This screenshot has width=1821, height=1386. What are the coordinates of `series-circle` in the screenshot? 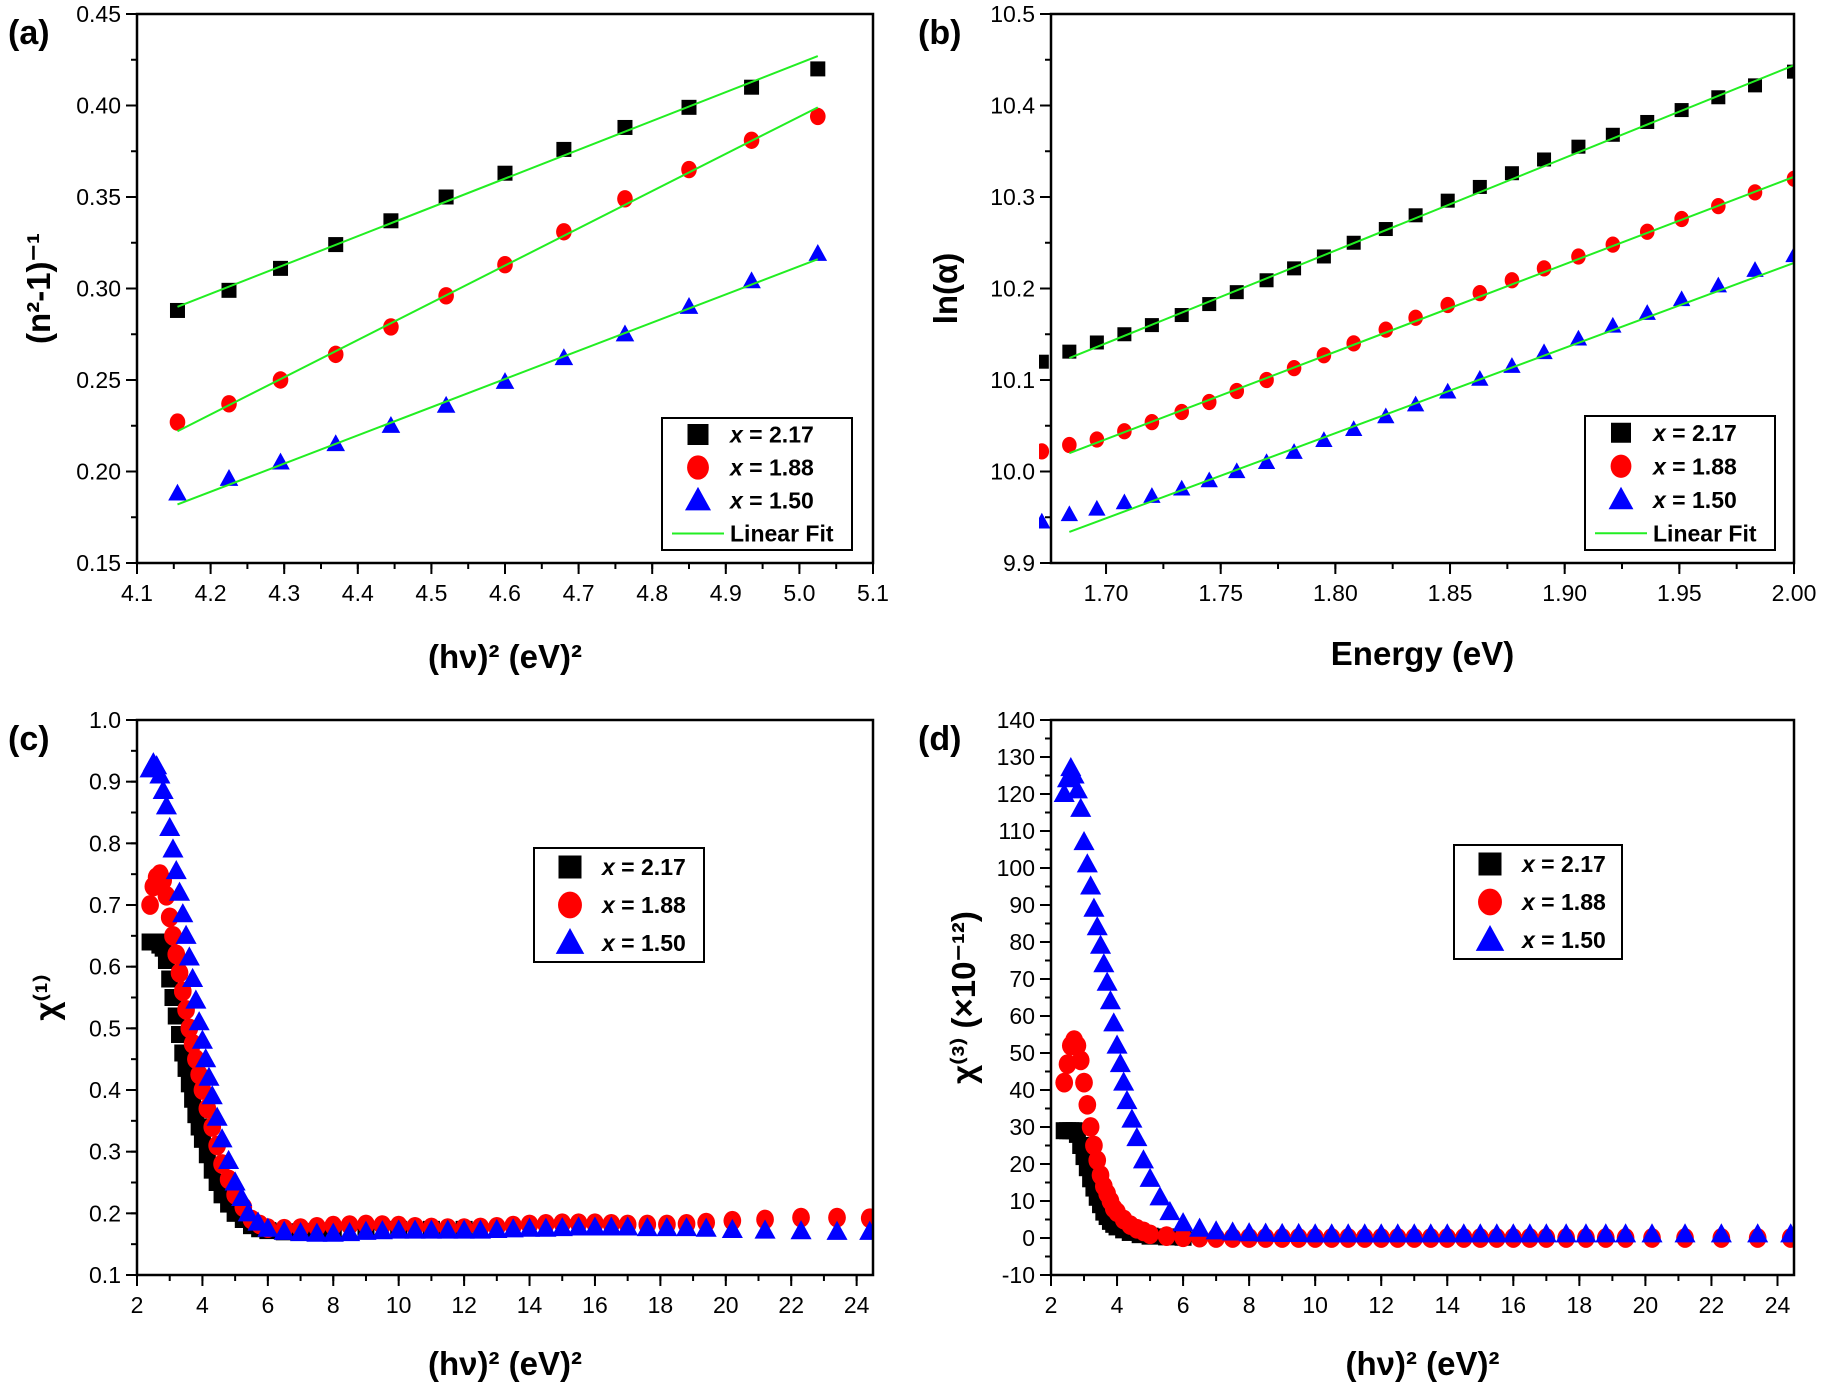 It's located at (507, 1051).